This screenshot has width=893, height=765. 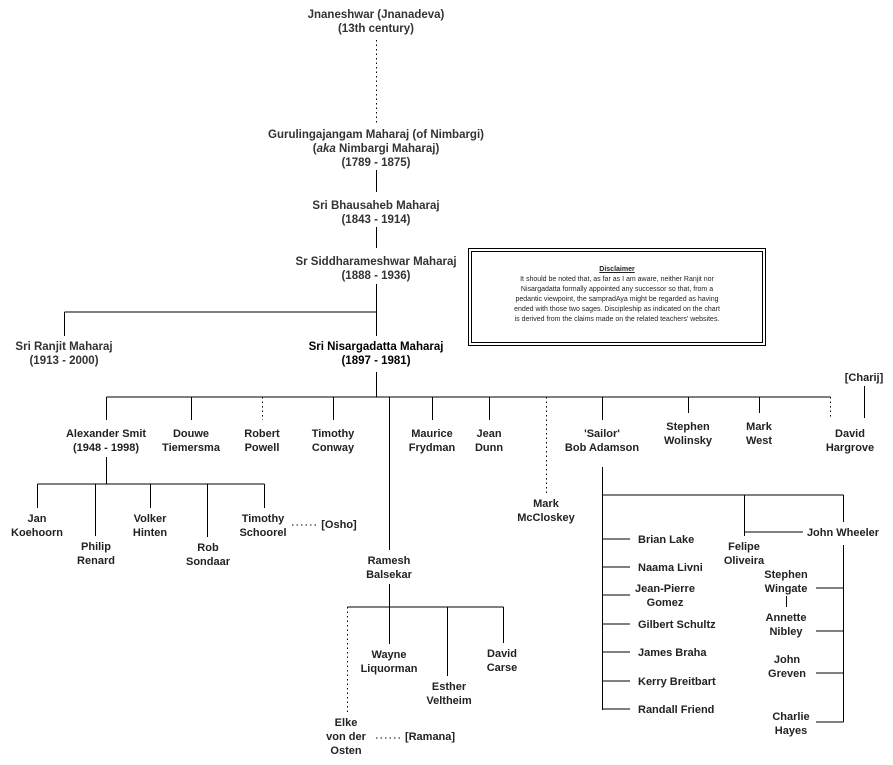 I want to click on node-name: Schoorel, so click(x=263, y=533).